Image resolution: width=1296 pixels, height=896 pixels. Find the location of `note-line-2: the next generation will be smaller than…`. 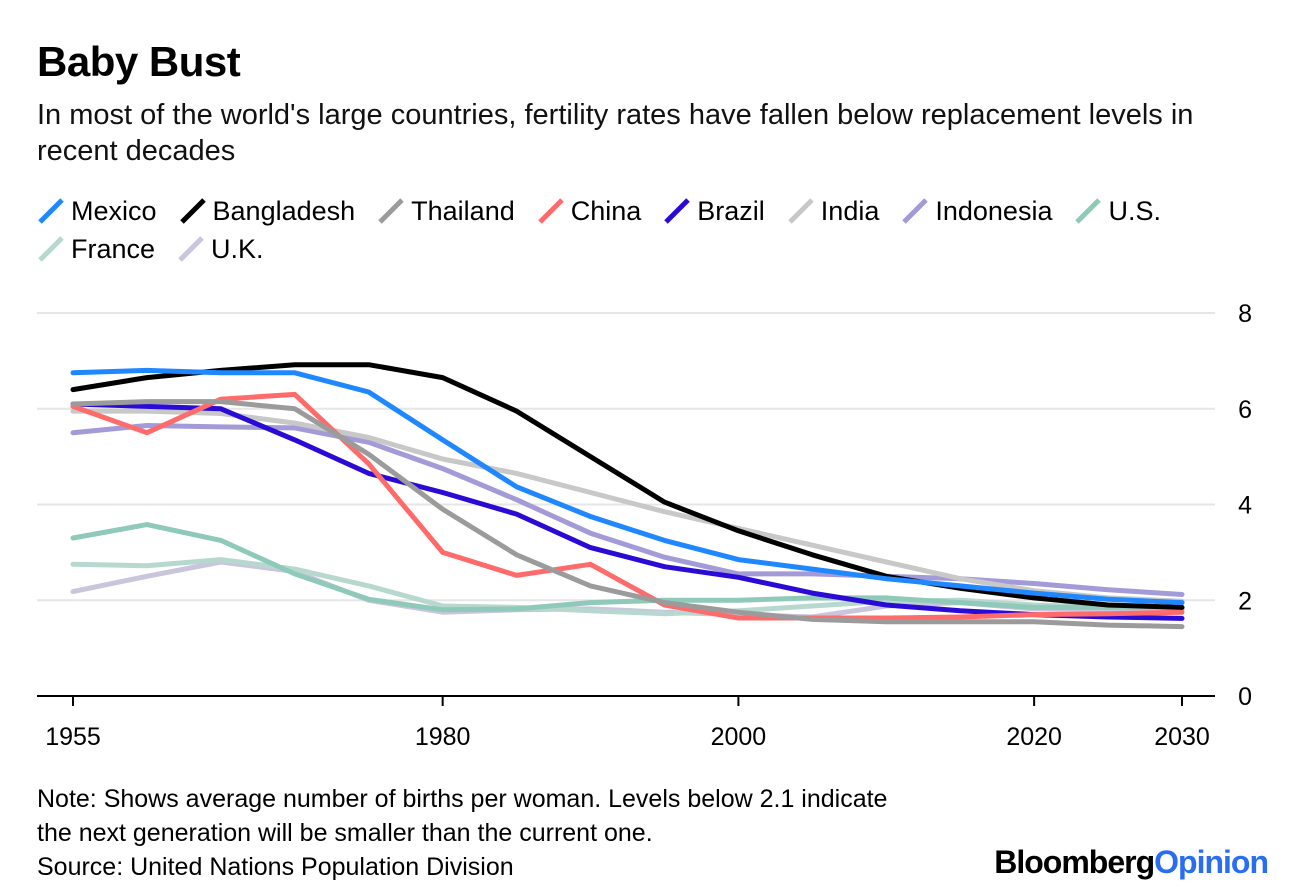

note-line-2: the next generation will be smaller than… is located at coordinates (345, 833).